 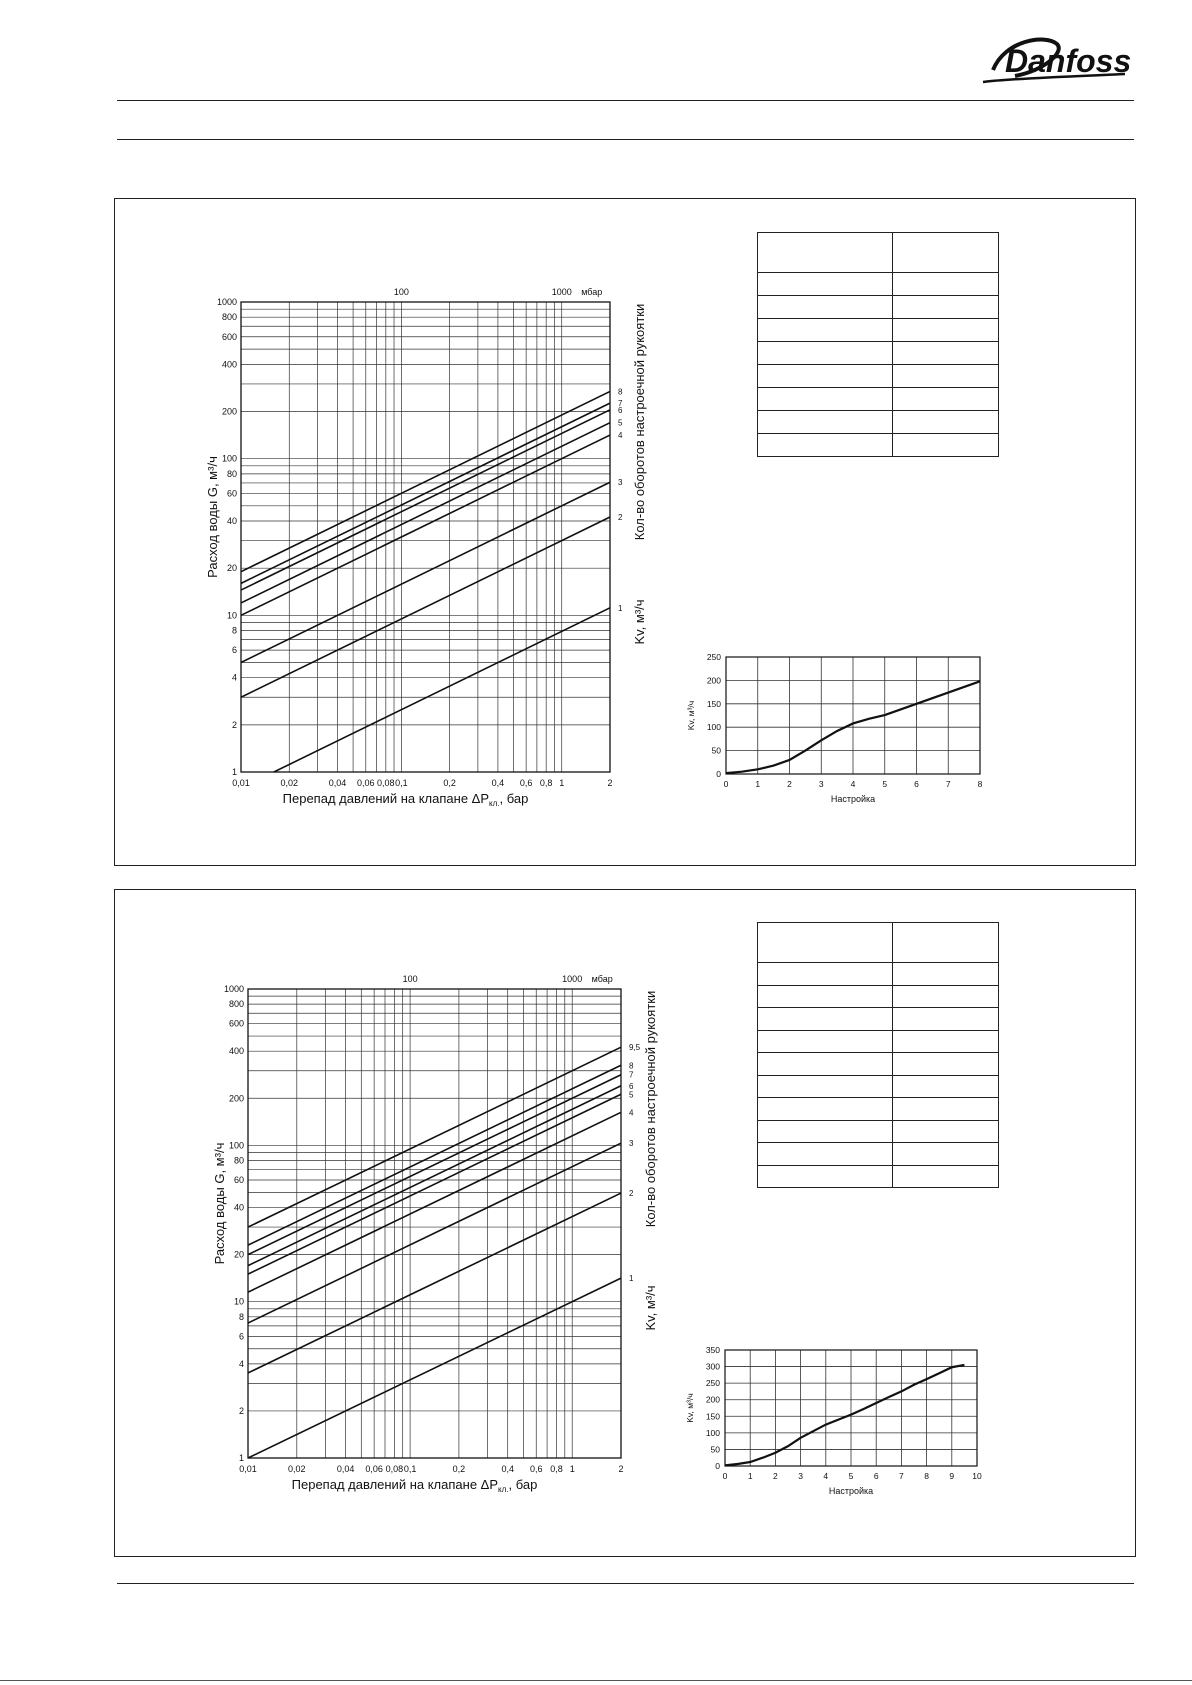 I want to click on c0-main-y-tick-label: 80, so click(x=232, y=474).